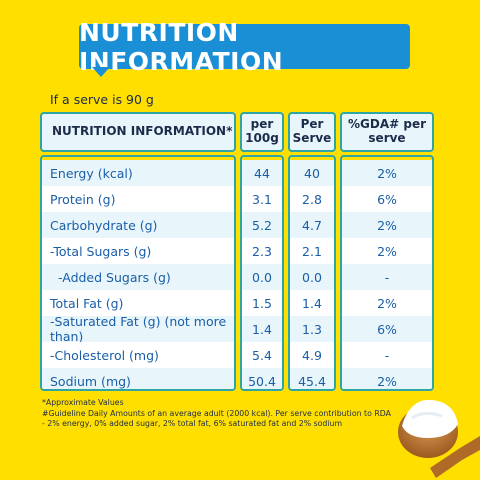 This screenshot has height=480, width=480. I want to click on table-cell-per100: 0.0, so click(262, 277).